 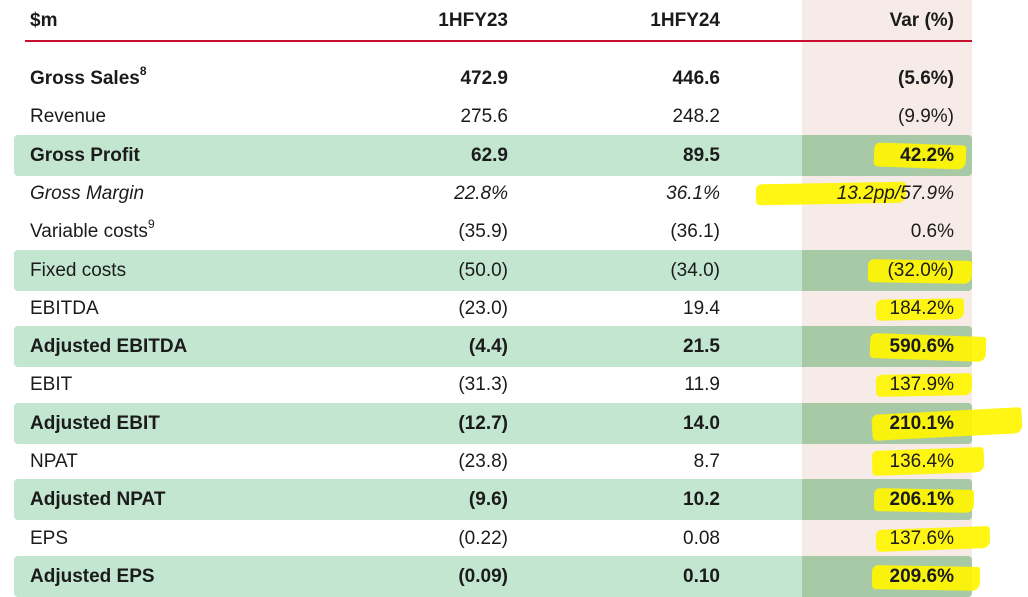 What do you see at coordinates (498, 41) in the screenshot?
I see `header-divider` at bounding box center [498, 41].